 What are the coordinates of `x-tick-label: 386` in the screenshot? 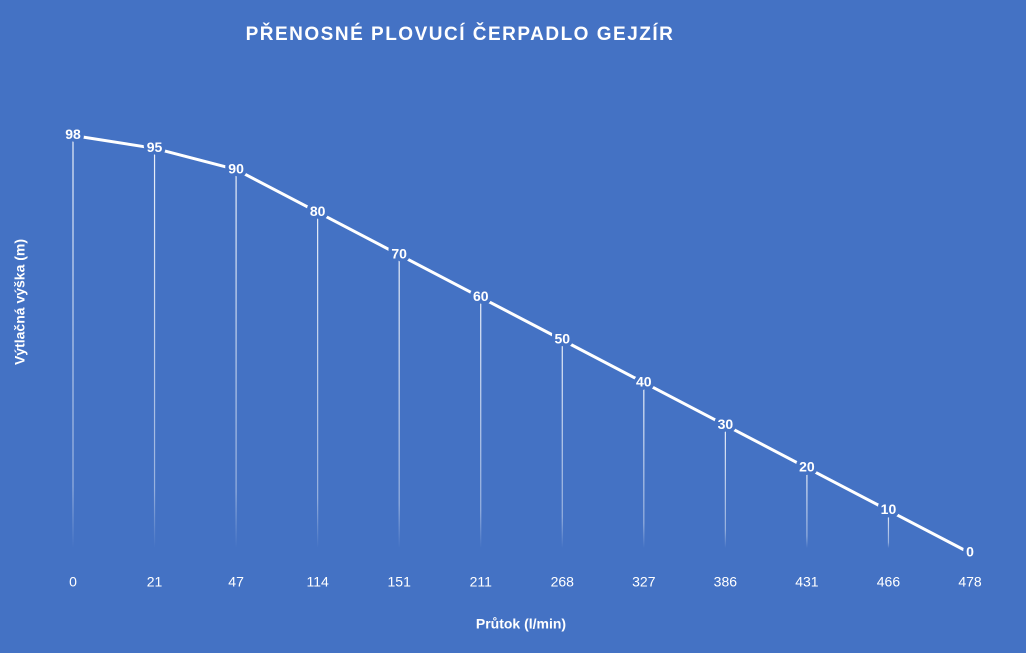 It's located at (726, 582).